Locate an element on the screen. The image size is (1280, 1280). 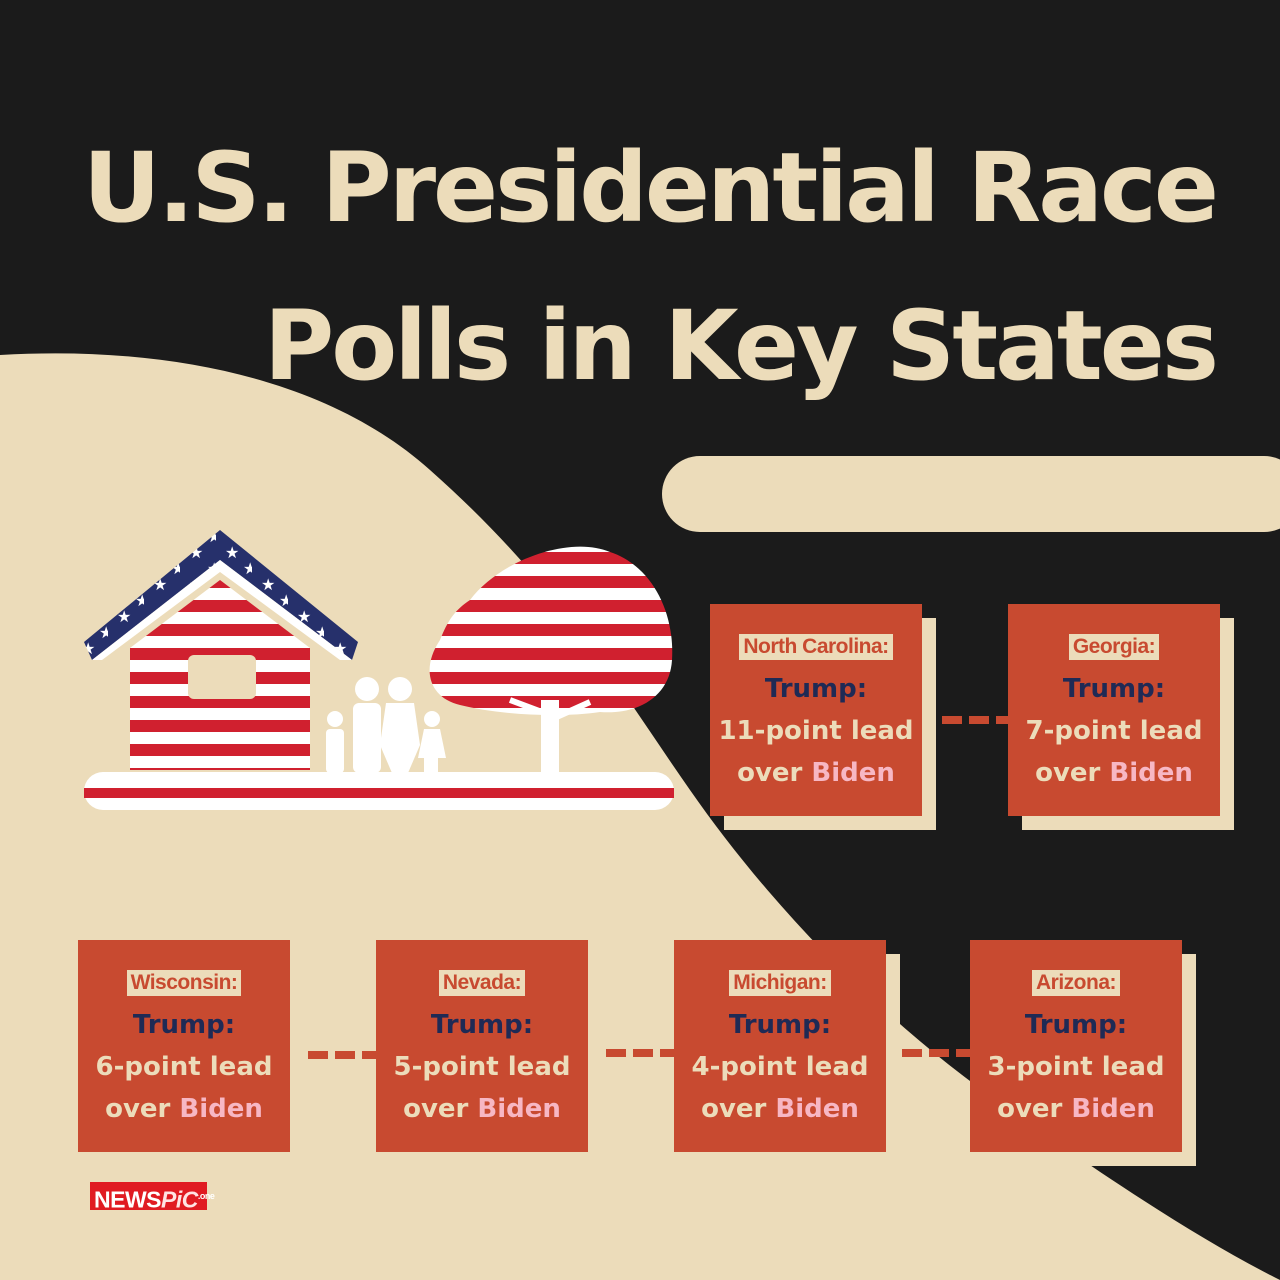
family-icon is located at coordinates (386, 725).